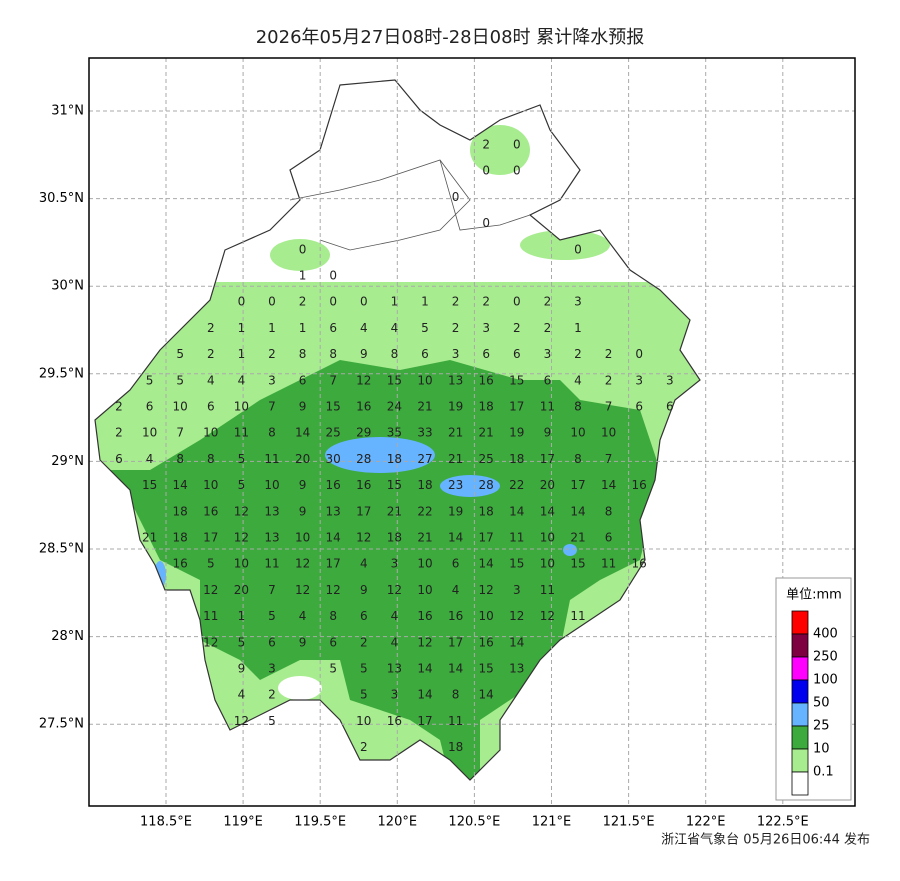 The height and width of the screenshot is (881, 900). What do you see at coordinates (67, 461) in the screenshot?
I see `lat-tick-label: 29°N` at bounding box center [67, 461].